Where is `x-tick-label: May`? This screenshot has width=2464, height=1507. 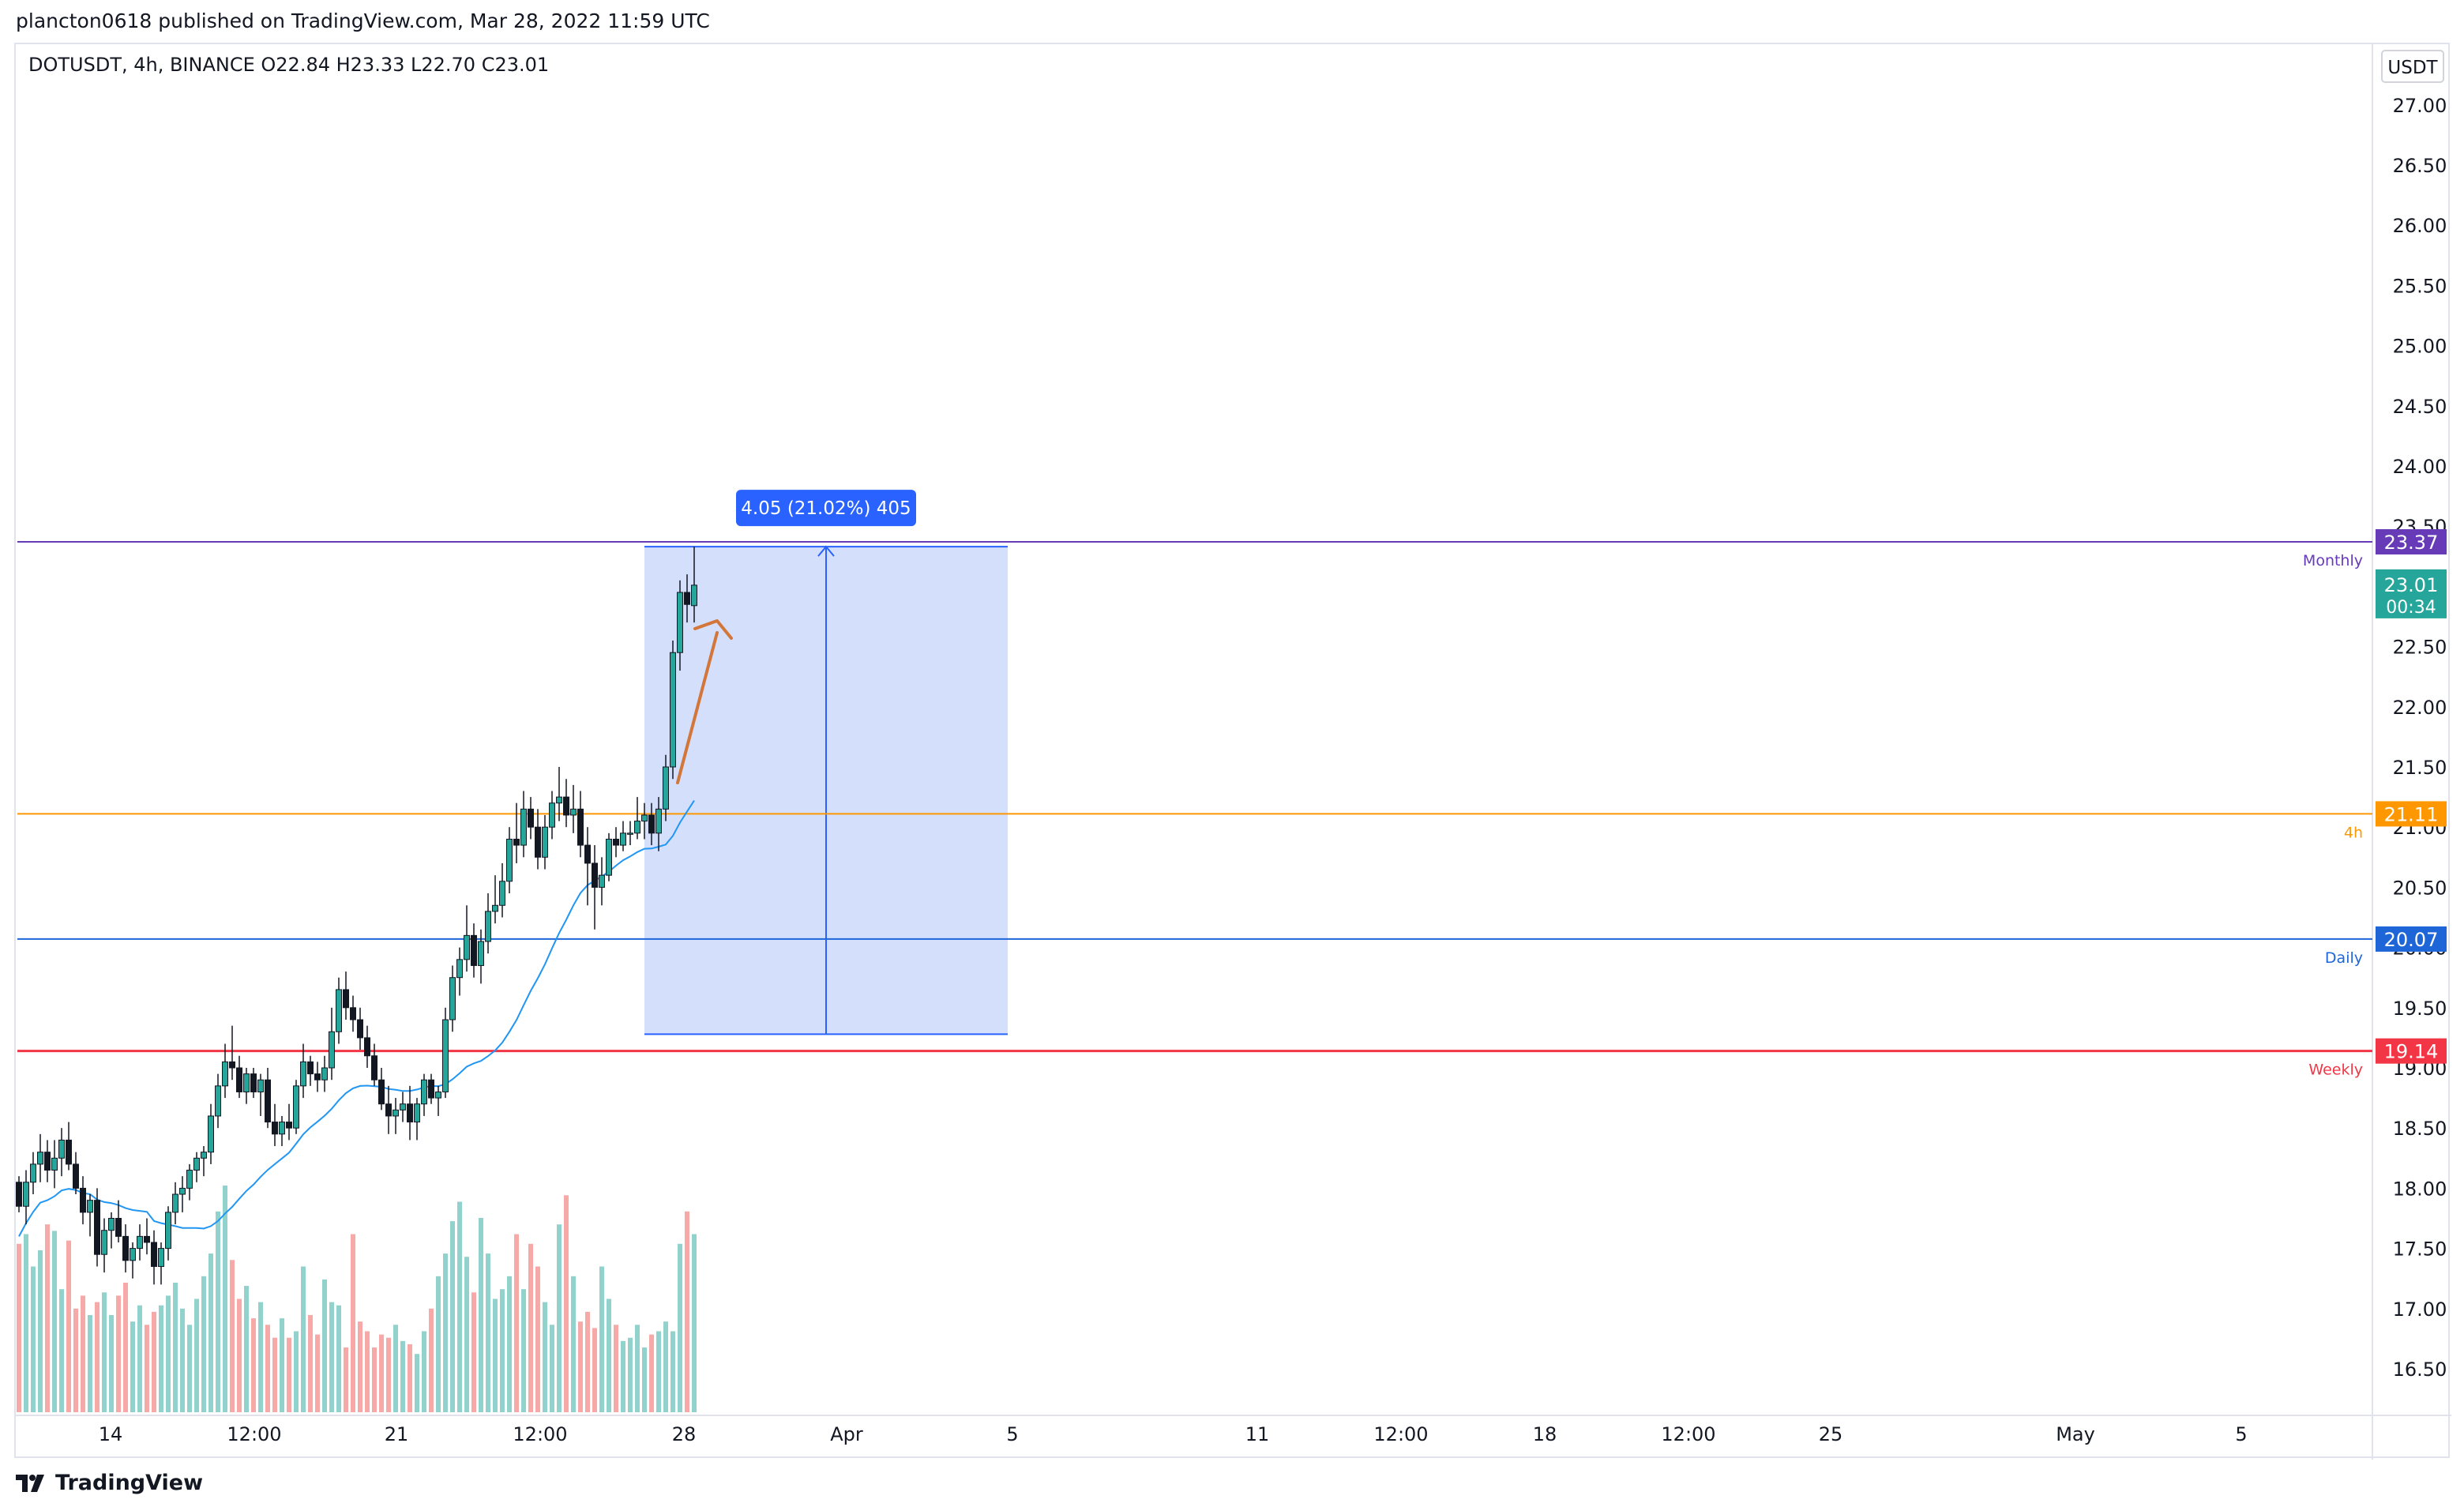 x-tick-label: May is located at coordinates (2075, 1434).